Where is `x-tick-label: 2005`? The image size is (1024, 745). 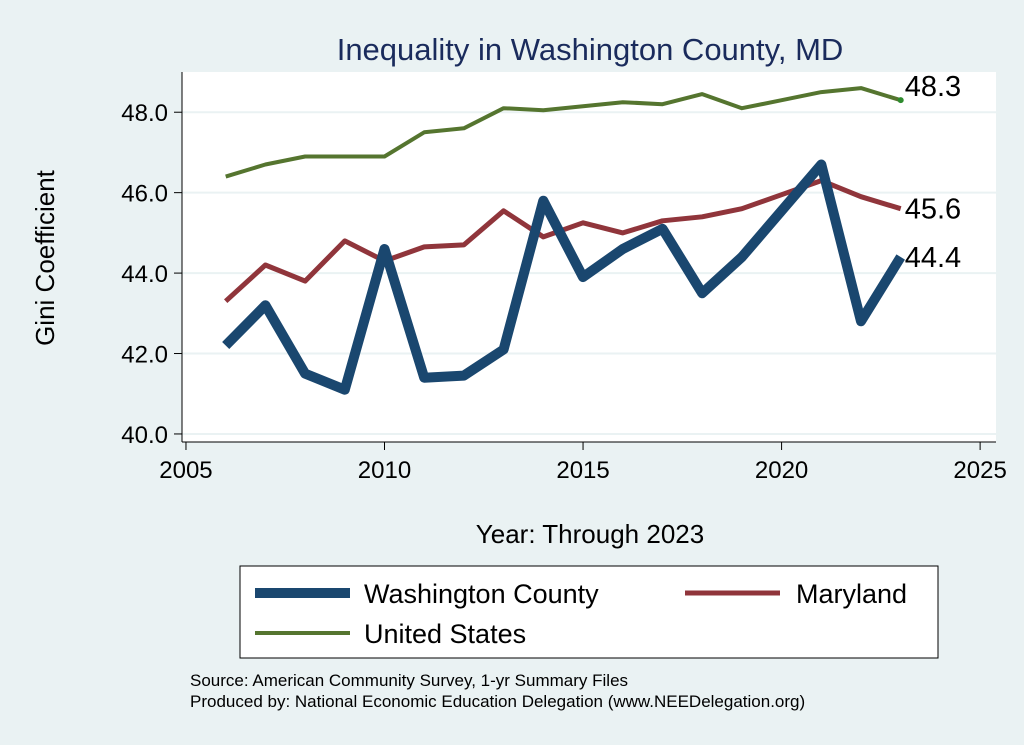 x-tick-label: 2005 is located at coordinates (185, 470).